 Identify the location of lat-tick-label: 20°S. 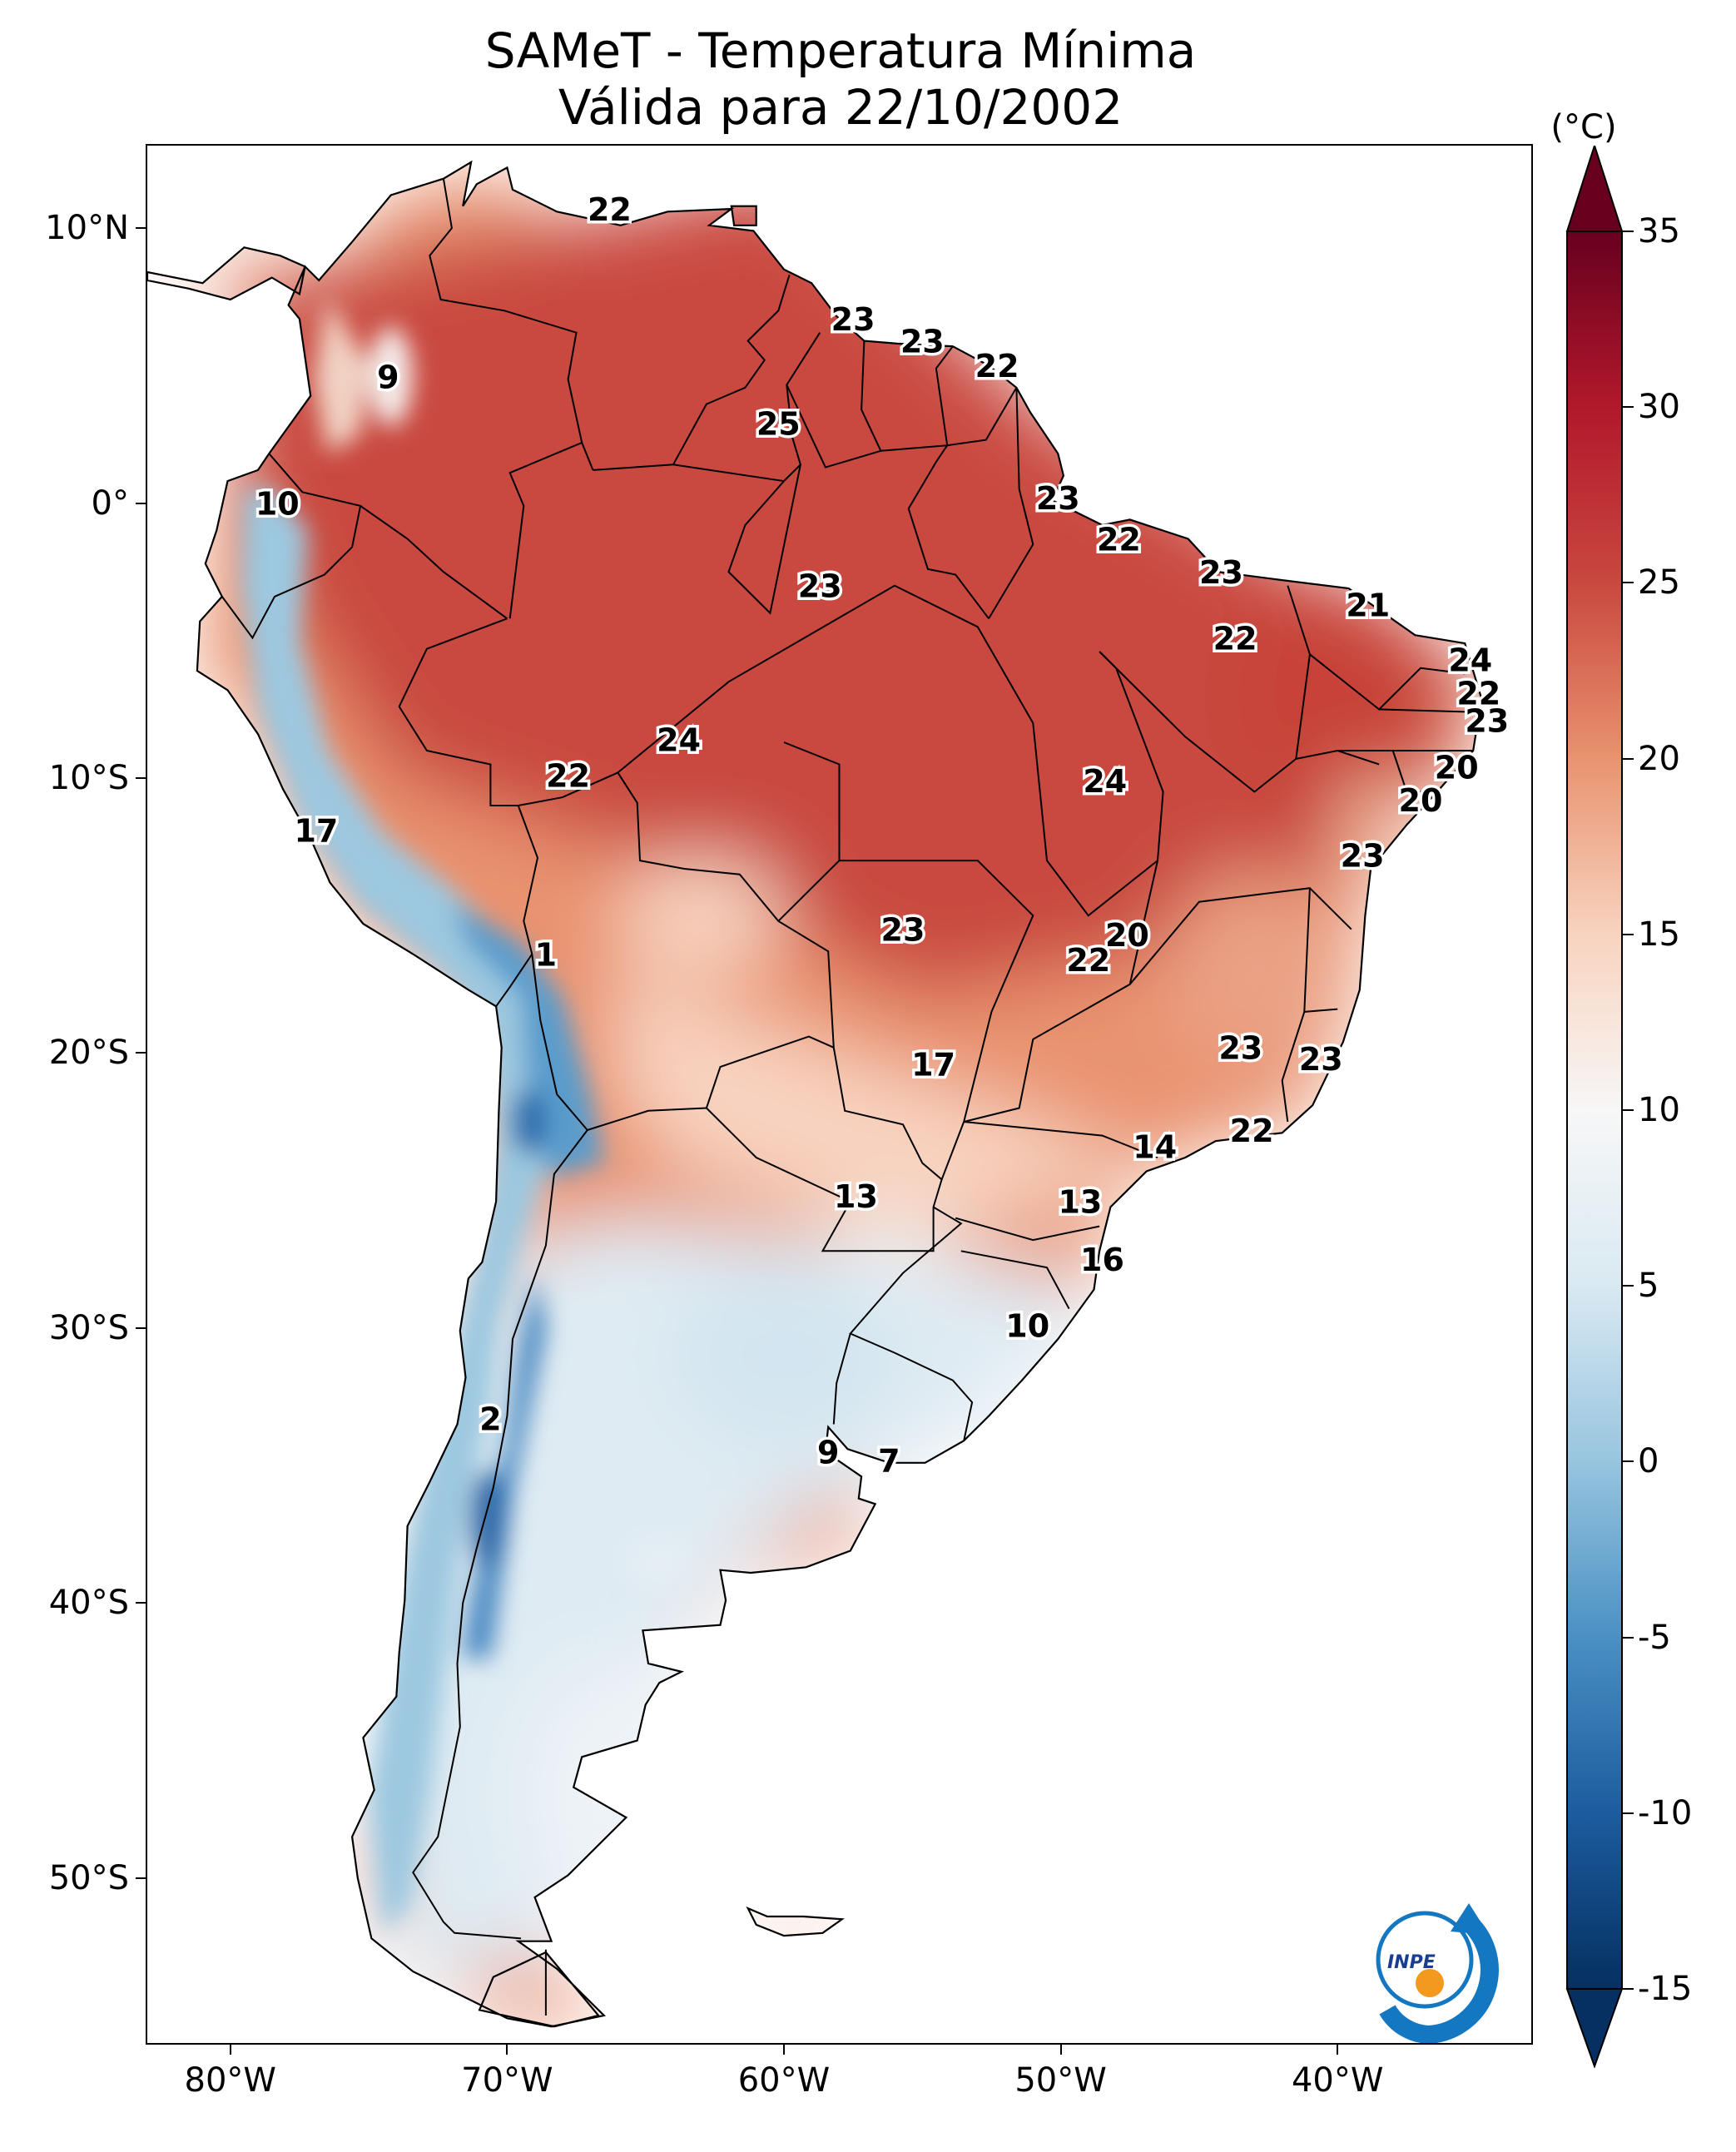
(88, 1053).